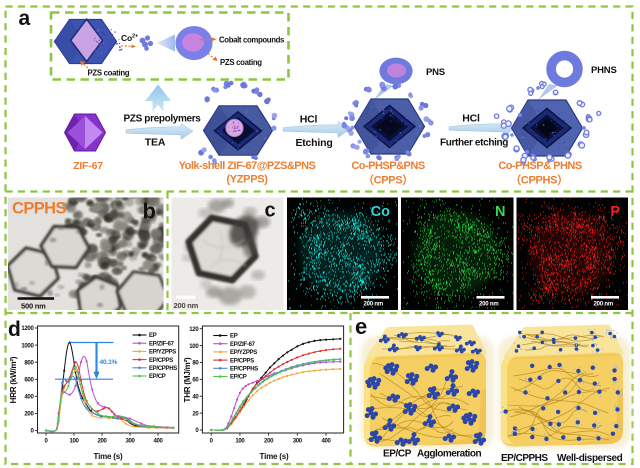 Image resolution: width=640 pixels, height=468 pixels. What do you see at coordinates (449, 454) in the screenshot?
I see `svg-text: Agglomeration` at bounding box center [449, 454].